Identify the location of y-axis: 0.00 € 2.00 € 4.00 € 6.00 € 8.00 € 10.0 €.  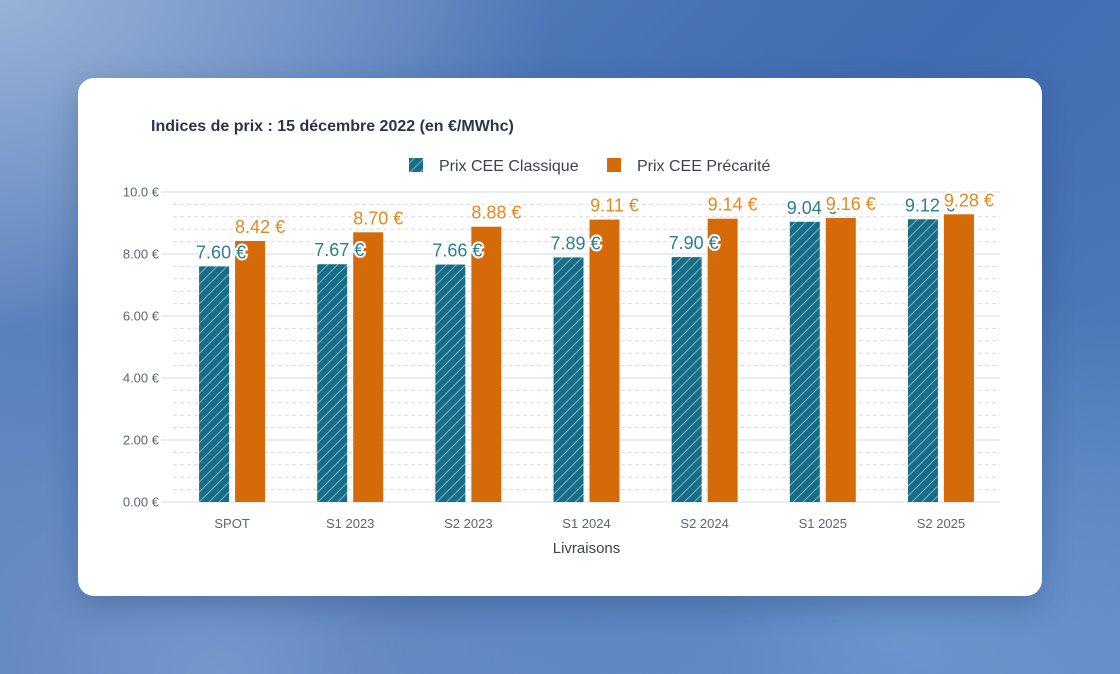
(141, 347).